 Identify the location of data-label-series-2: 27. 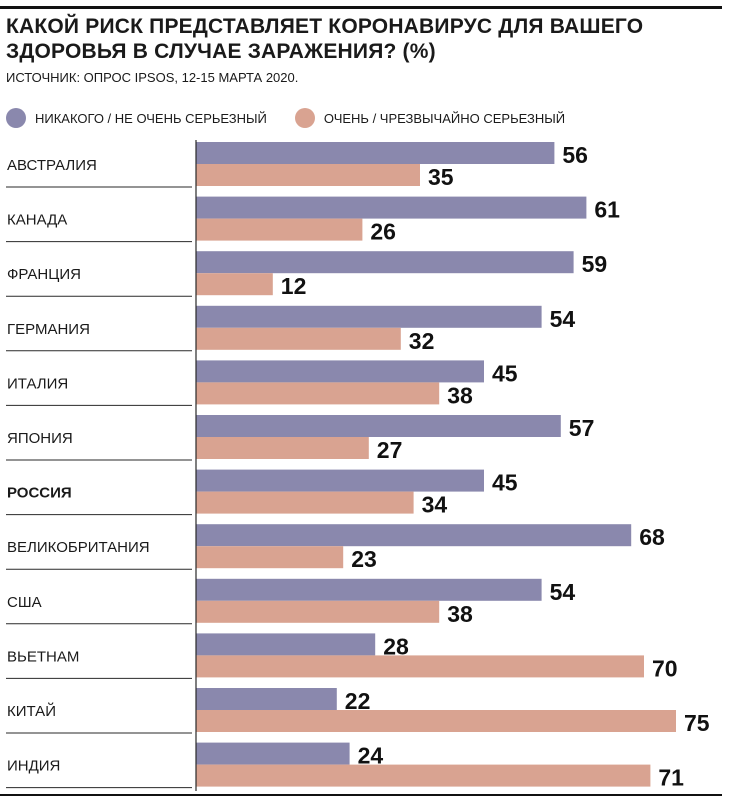
(390, 450).